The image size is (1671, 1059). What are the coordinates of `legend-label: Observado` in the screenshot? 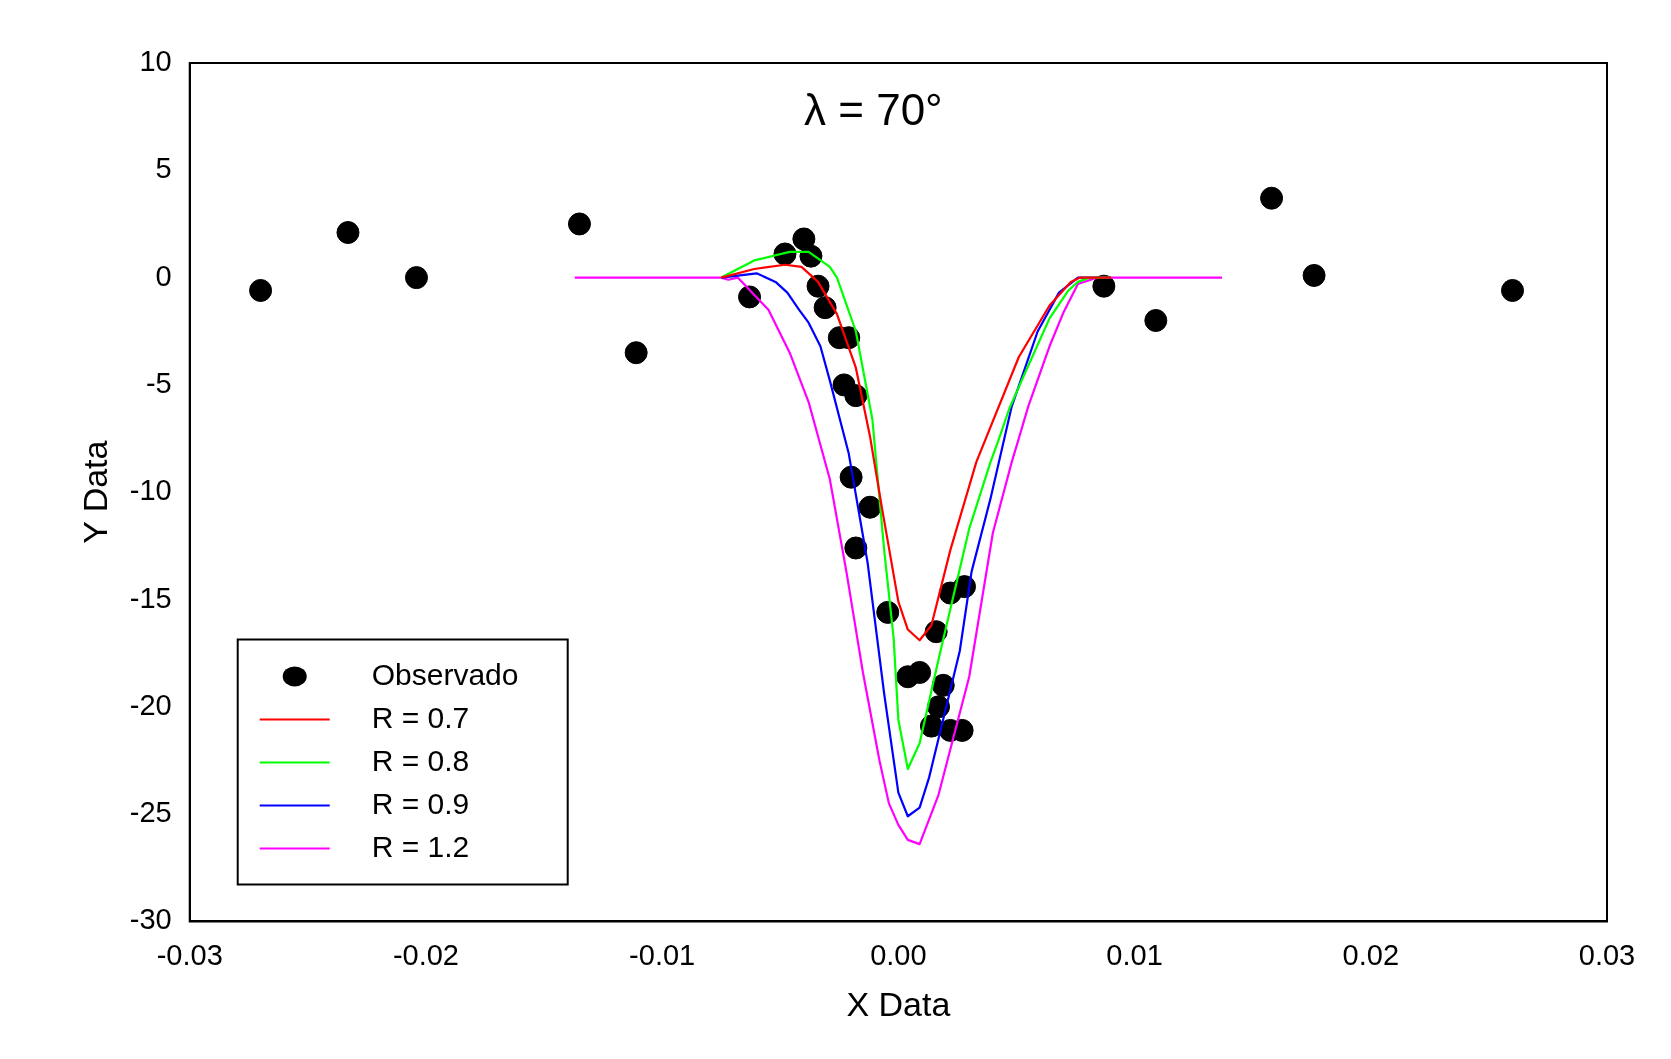 It's located at (445, 674).